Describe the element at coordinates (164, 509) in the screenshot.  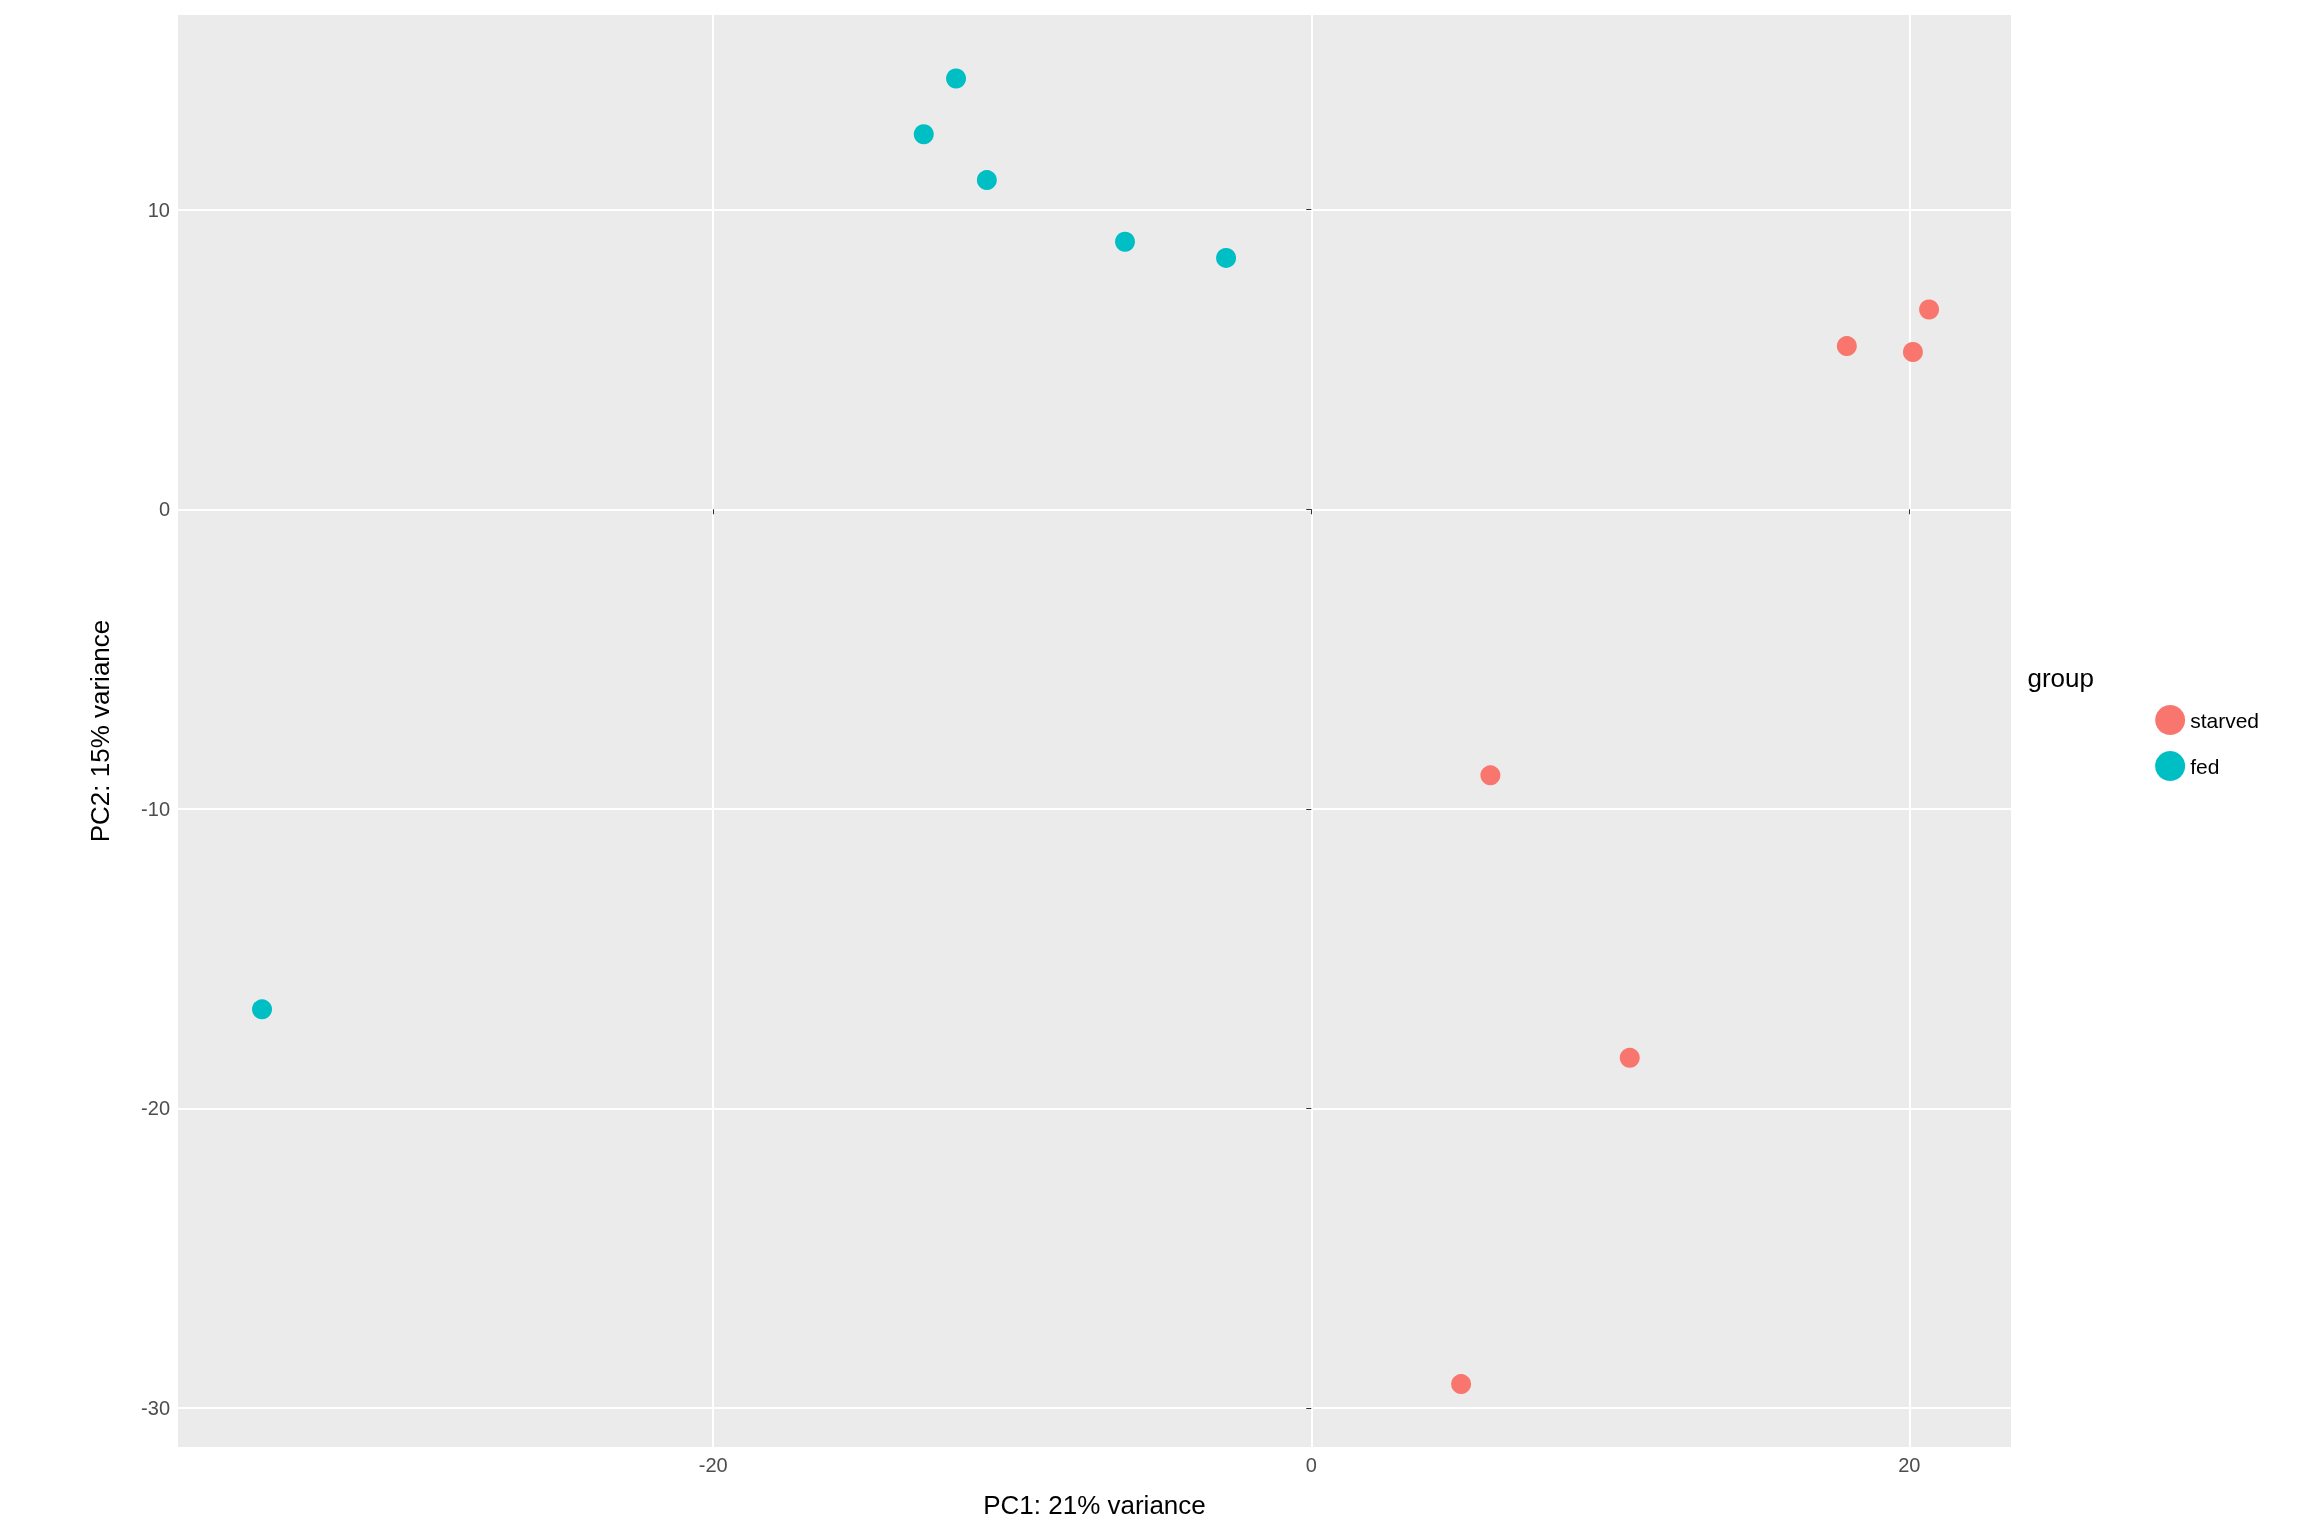
I see `y-tick-label: 0` at that location.